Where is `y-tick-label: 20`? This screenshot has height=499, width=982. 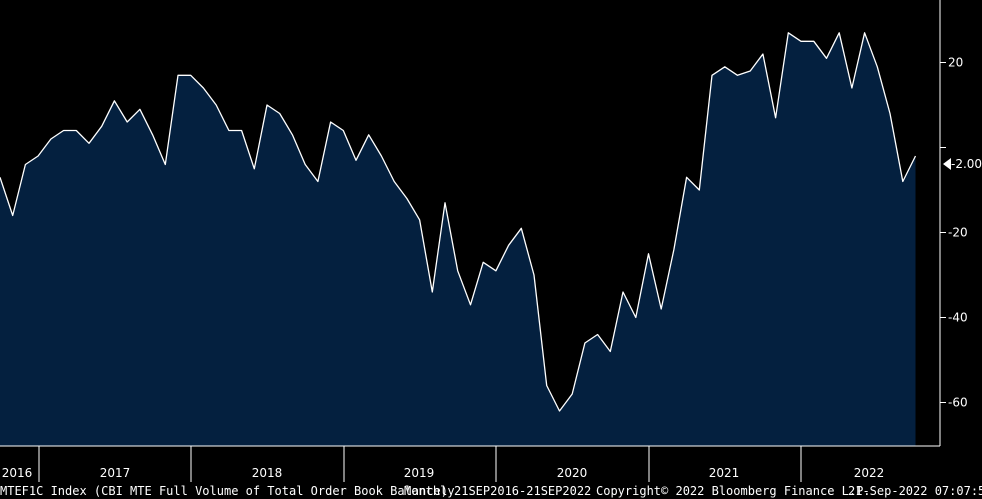
y-tick-label: 20 is located at coordinates (955, 63).